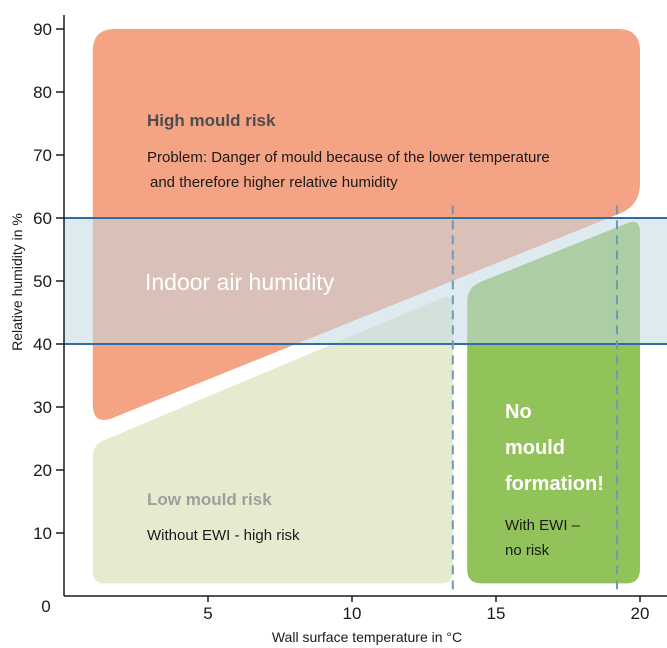  What do you see at coordinates (543, 525) in the screenshot?
I see `no-mould-text-line-1: With EWI –` at bounding box center [543, 525].